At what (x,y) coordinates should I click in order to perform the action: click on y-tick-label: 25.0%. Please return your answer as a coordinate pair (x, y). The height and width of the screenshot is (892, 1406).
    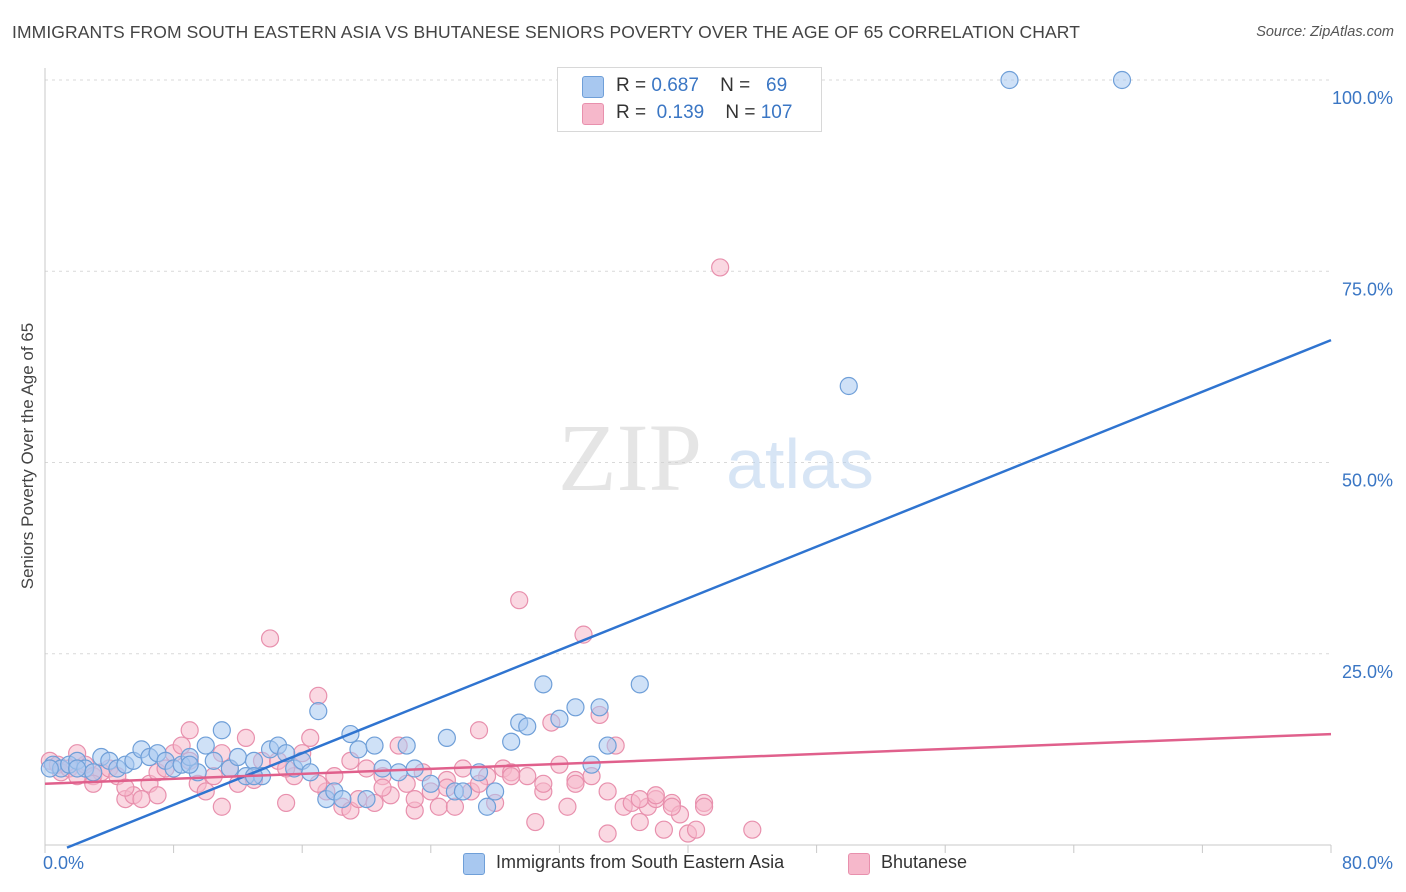
    Looking at the image, I should click on (1367, 672).